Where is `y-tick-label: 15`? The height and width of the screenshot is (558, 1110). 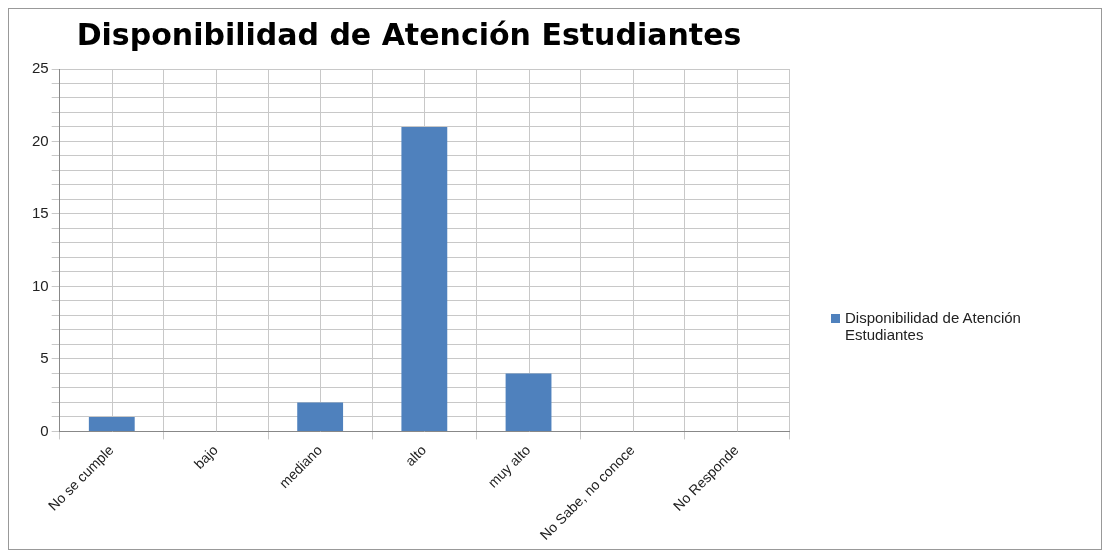
y-tick-label: 15 is located at coordinates (40, 213).